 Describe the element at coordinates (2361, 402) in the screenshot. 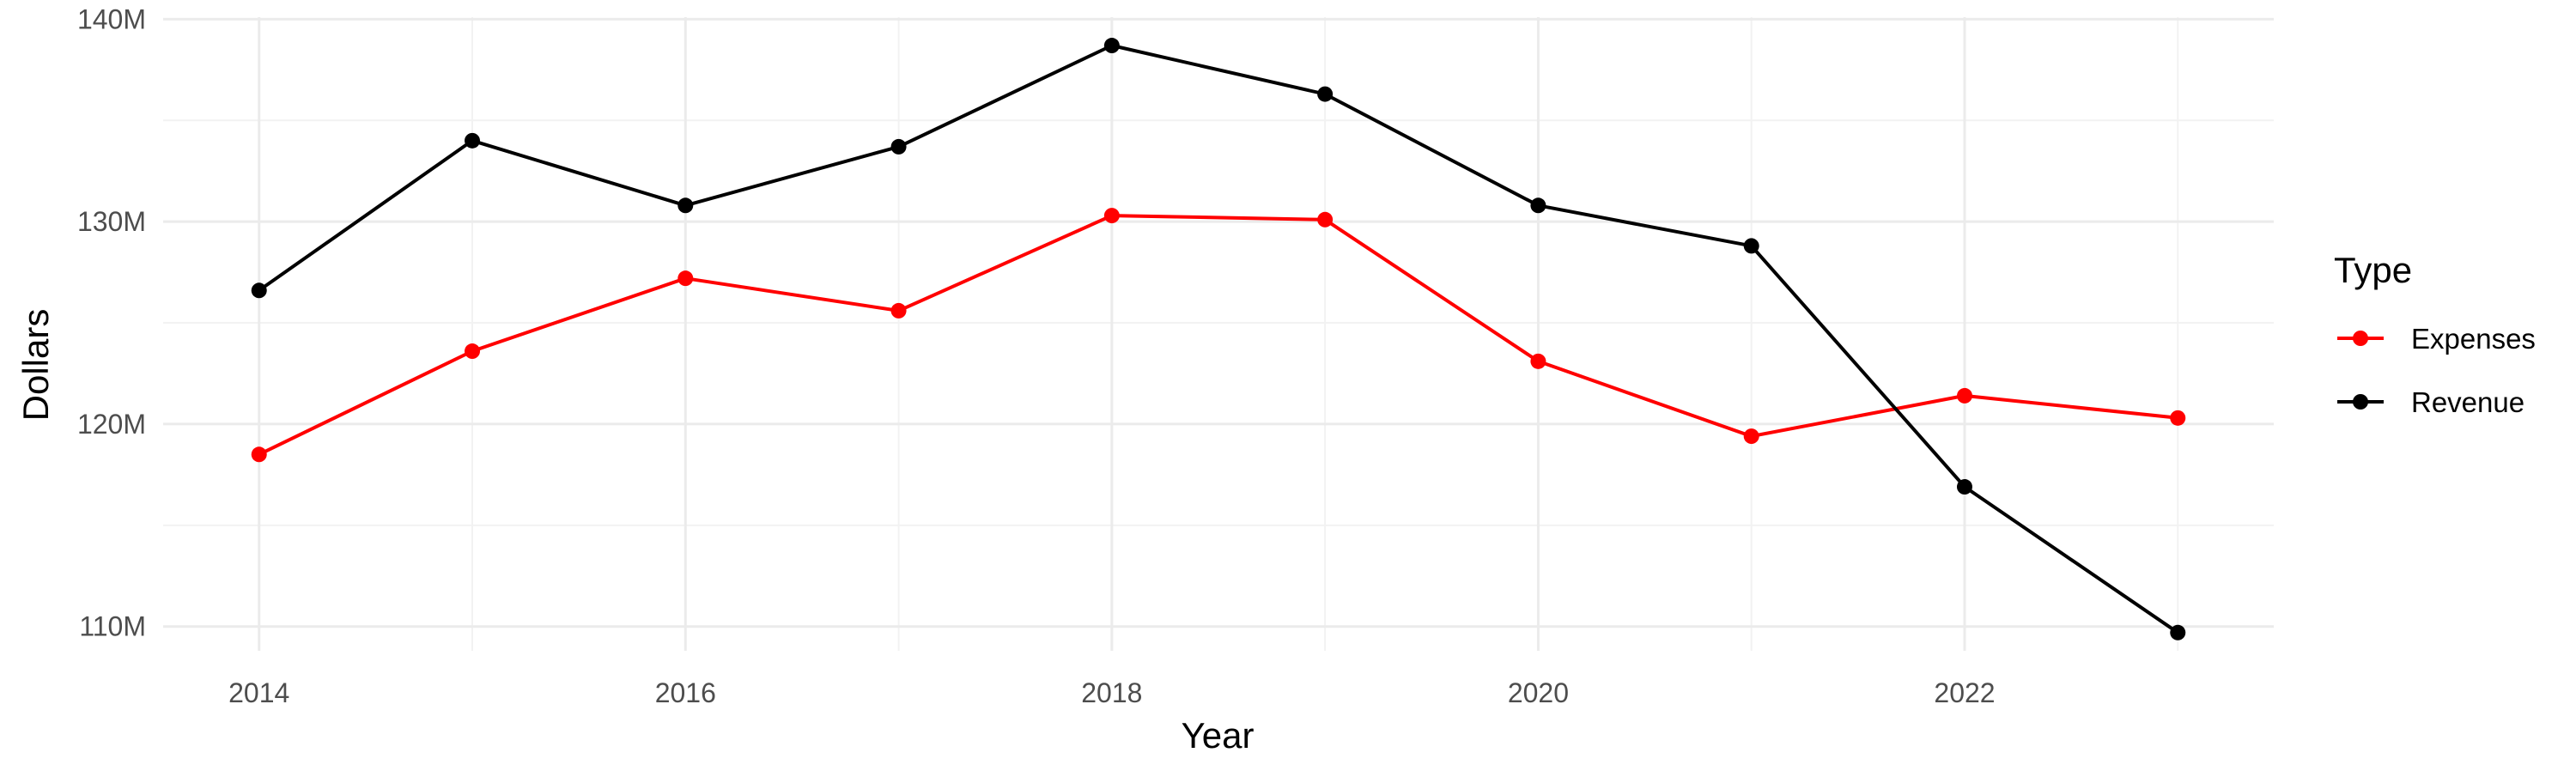

I see `legend-key-revenue-point` at that location.